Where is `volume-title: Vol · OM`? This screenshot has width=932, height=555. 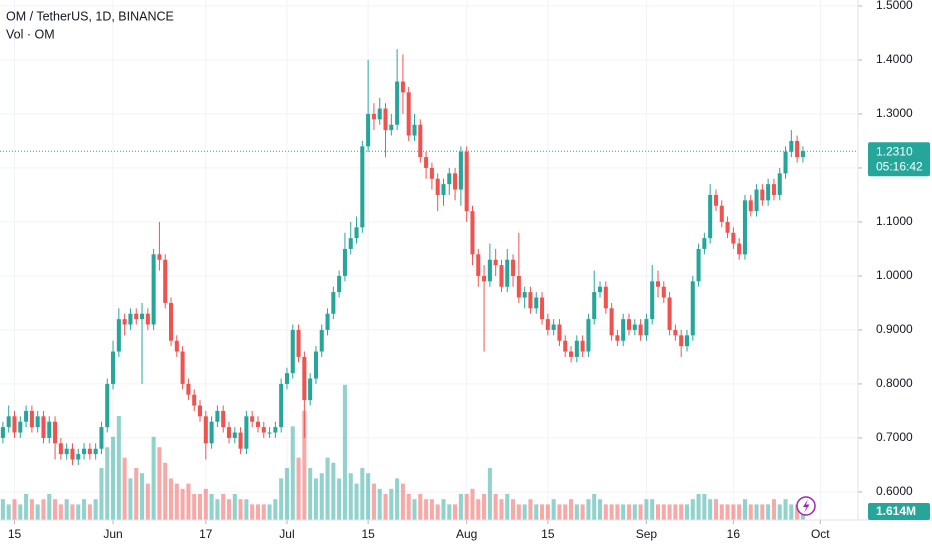
volume-title: Vol · OM is located at coordinates (30, 34).